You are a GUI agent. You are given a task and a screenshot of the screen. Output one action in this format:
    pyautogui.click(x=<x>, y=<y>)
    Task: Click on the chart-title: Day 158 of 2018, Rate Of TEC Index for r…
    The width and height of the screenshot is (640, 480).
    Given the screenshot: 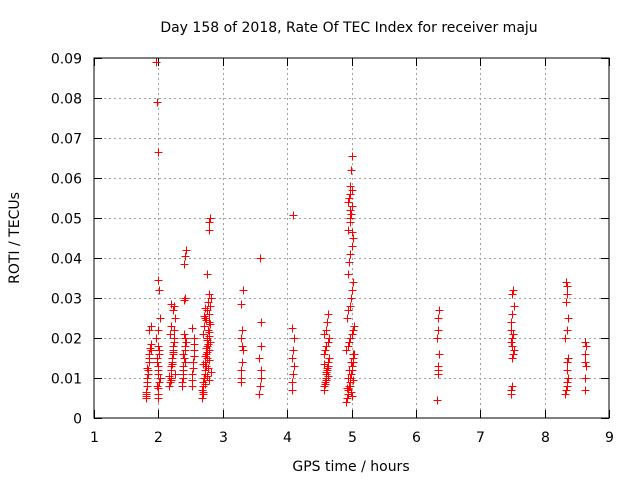 What is the action you would take?
    pyautogui.click(x=348, y=28)
    